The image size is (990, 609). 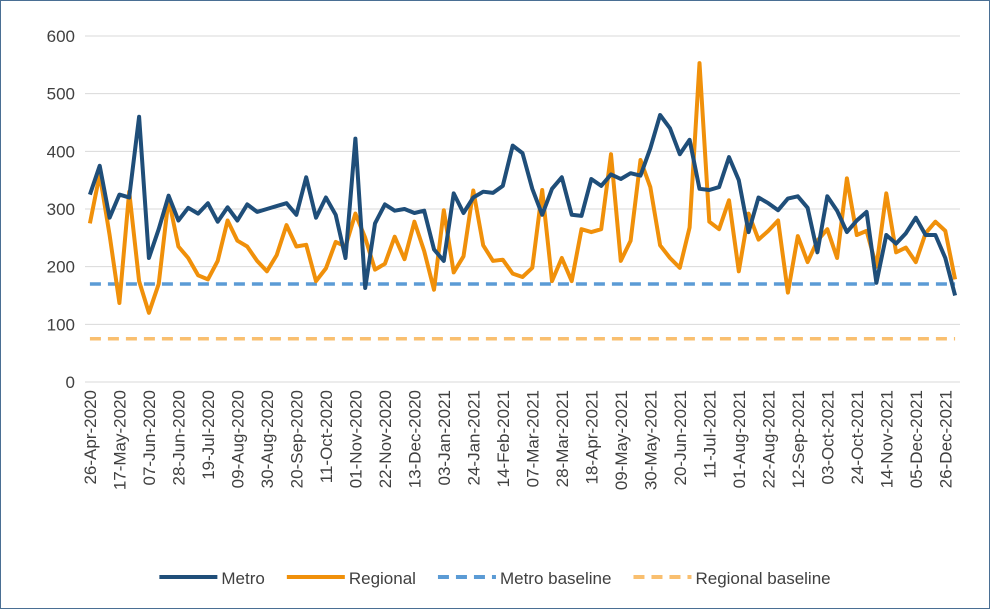 I want to click on x-tick-label: 07-Jun-2020, so click(x=149, y=437).